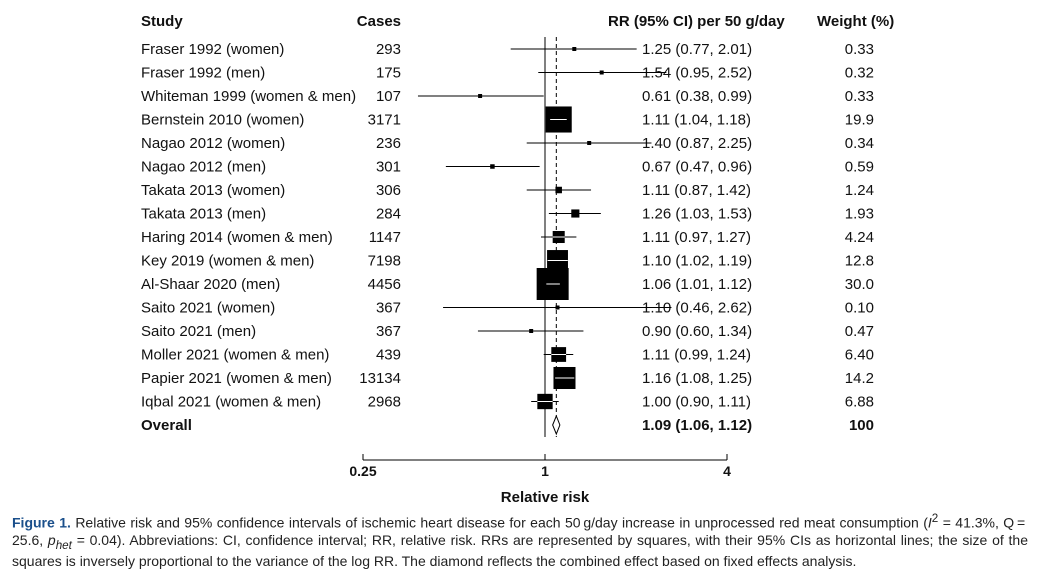 Image resolution: width=1039 pixels, height=570 pixels. I want to click on p-symbol: p, so click(51, 539).